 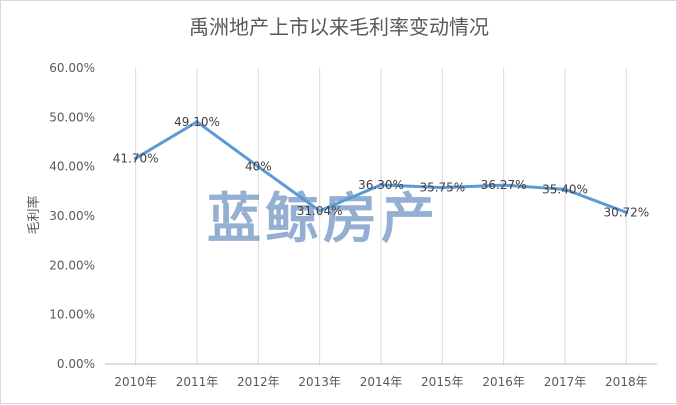 I want to click on x-tick-label: 2014年, so click(x=381, y=382).